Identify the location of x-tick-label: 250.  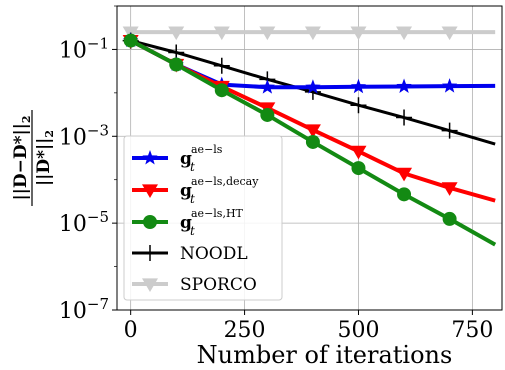
(245, 330).